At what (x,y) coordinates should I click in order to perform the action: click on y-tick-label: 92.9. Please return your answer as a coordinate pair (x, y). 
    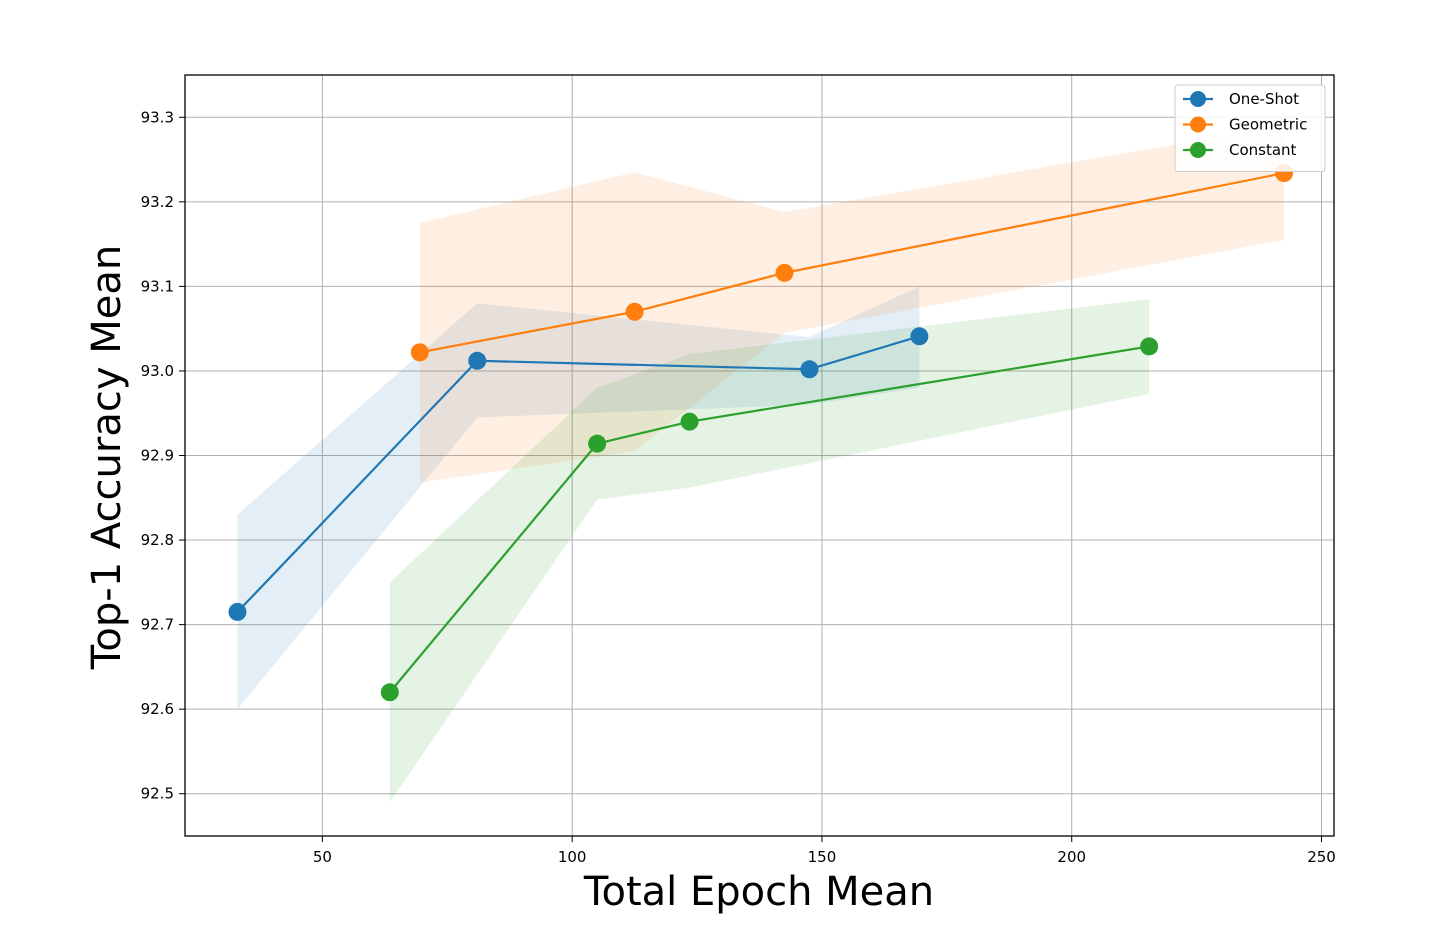
    Looking at the image, I should click on (157, 456).